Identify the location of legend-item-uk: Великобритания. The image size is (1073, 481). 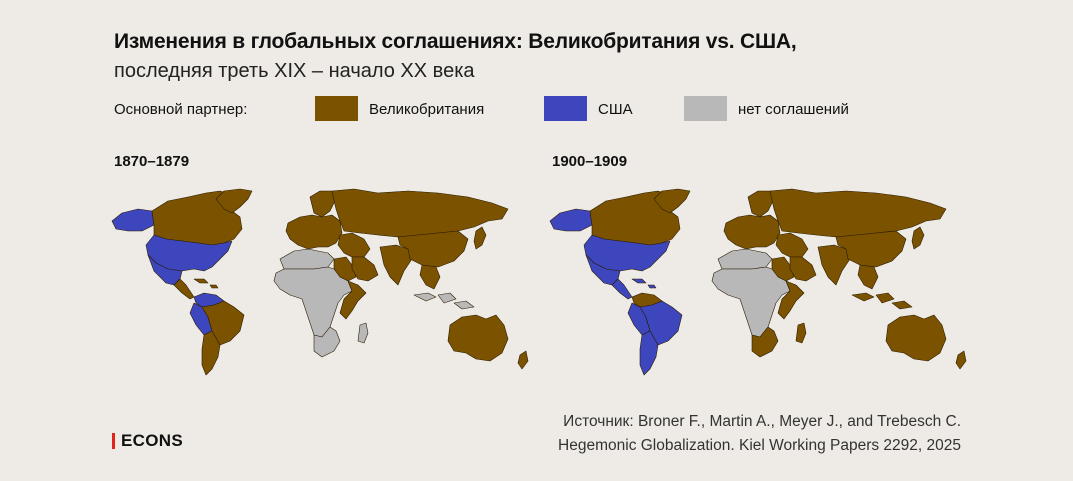
(427, 109).